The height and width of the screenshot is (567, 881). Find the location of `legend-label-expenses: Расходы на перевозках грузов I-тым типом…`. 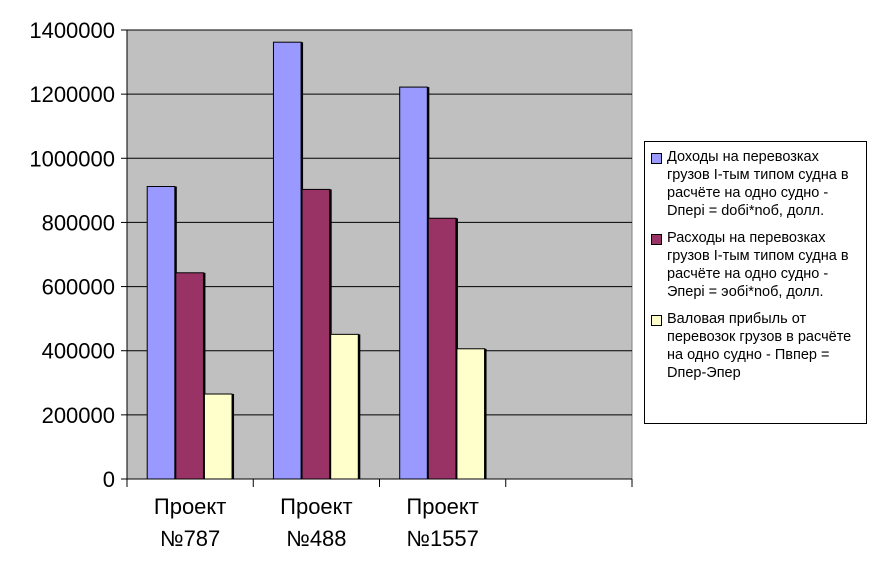

legend-label-expenses: Расходы на перевозках грузов I-тым типом… is located at coordinates (758, 265).